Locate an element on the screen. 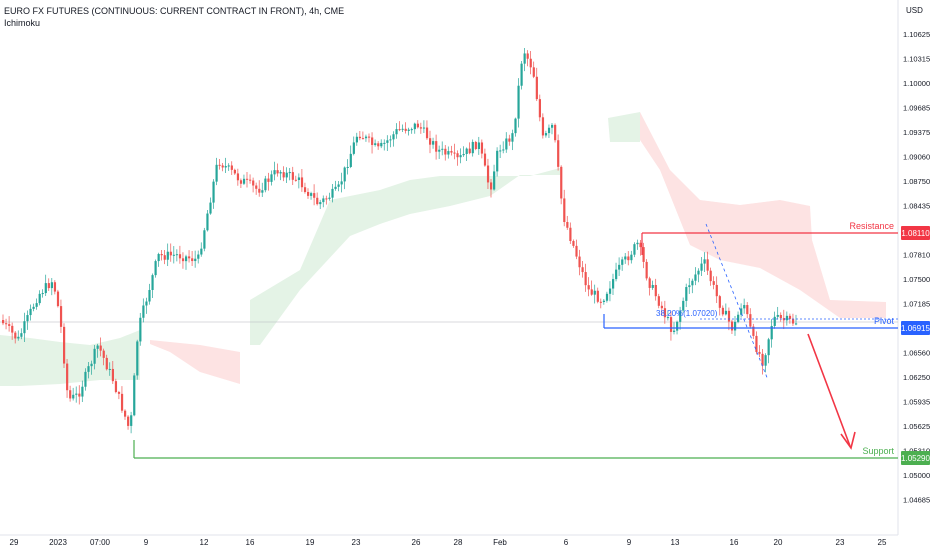  price-tick-label: 1.07185 is located at coordinates (916, 304).